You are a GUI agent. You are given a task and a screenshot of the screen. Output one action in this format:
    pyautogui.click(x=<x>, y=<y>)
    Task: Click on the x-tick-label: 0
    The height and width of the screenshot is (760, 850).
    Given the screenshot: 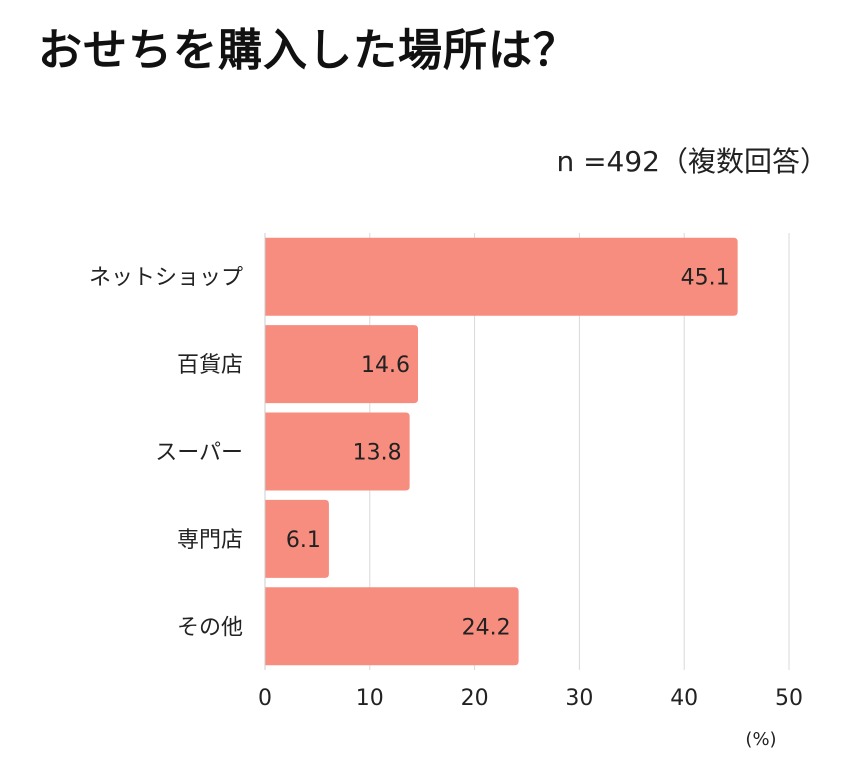 What is the action you would take?
    pyautogui.click(x=265, y=698)
    